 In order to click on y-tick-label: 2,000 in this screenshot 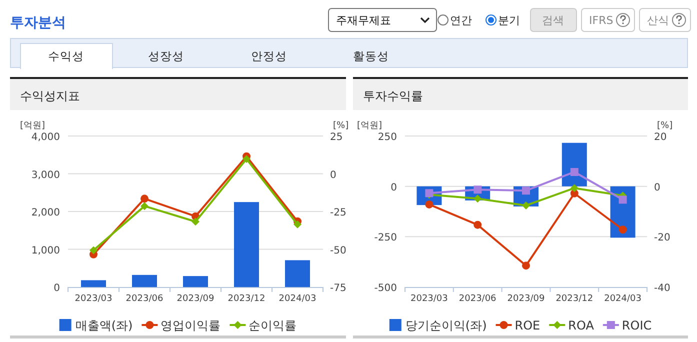, I will do `click(45, 213)`.